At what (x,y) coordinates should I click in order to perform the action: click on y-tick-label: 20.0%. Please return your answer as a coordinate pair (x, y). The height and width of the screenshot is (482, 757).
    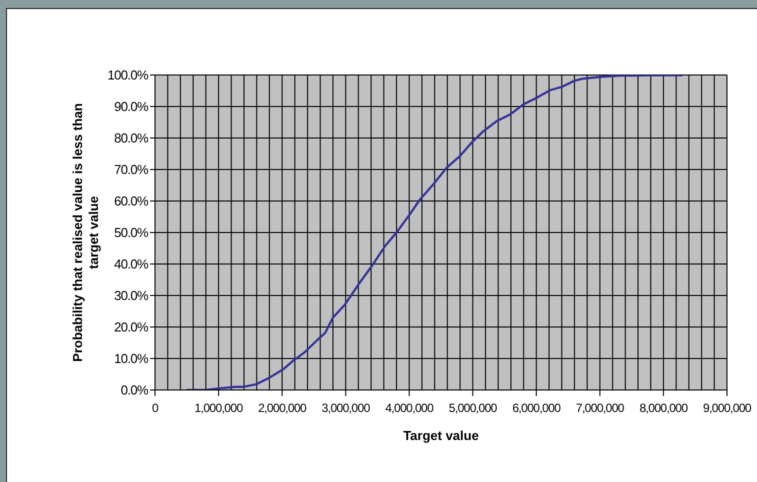
    Looking at the image, I should click on (132, 327).